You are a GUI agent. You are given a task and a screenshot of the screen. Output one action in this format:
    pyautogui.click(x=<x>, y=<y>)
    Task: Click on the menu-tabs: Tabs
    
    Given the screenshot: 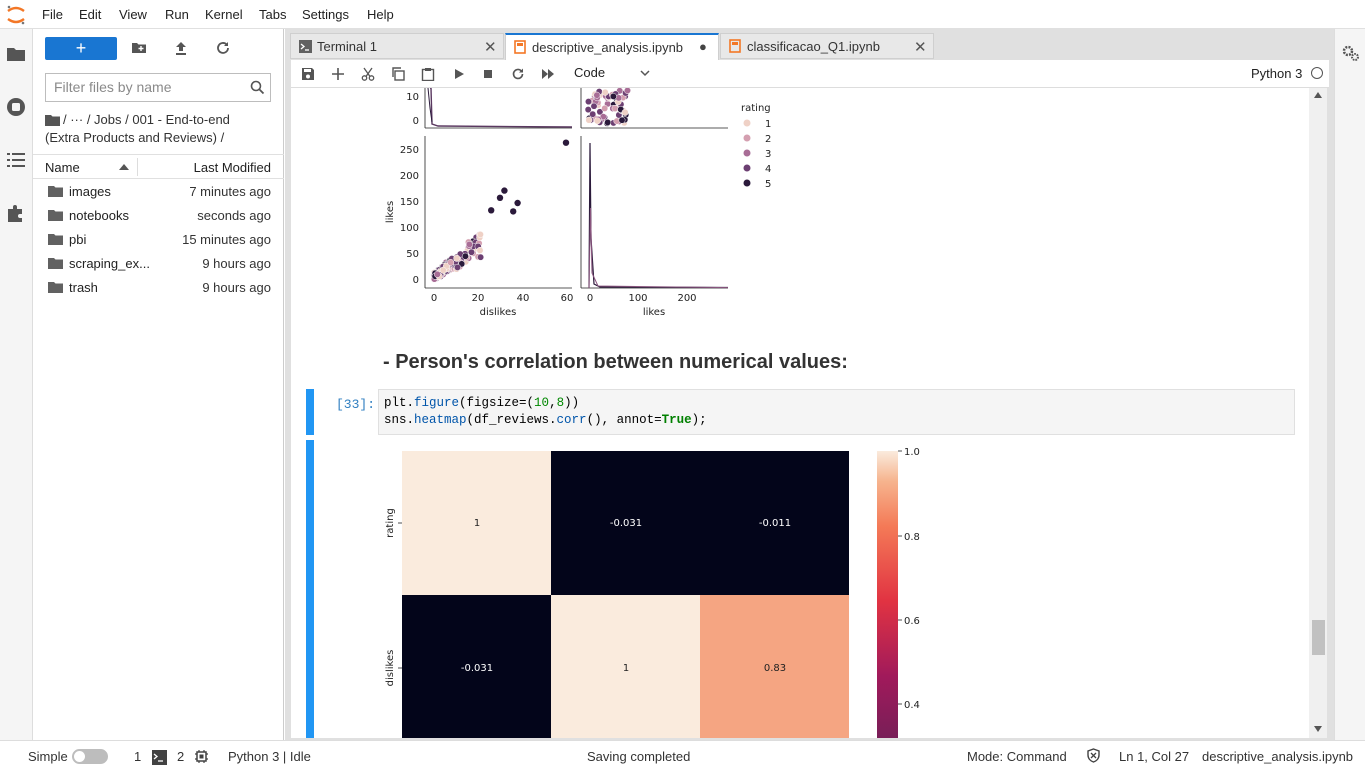 What is the action you would take?
    pyautogui.click(x=273, y=14)
    